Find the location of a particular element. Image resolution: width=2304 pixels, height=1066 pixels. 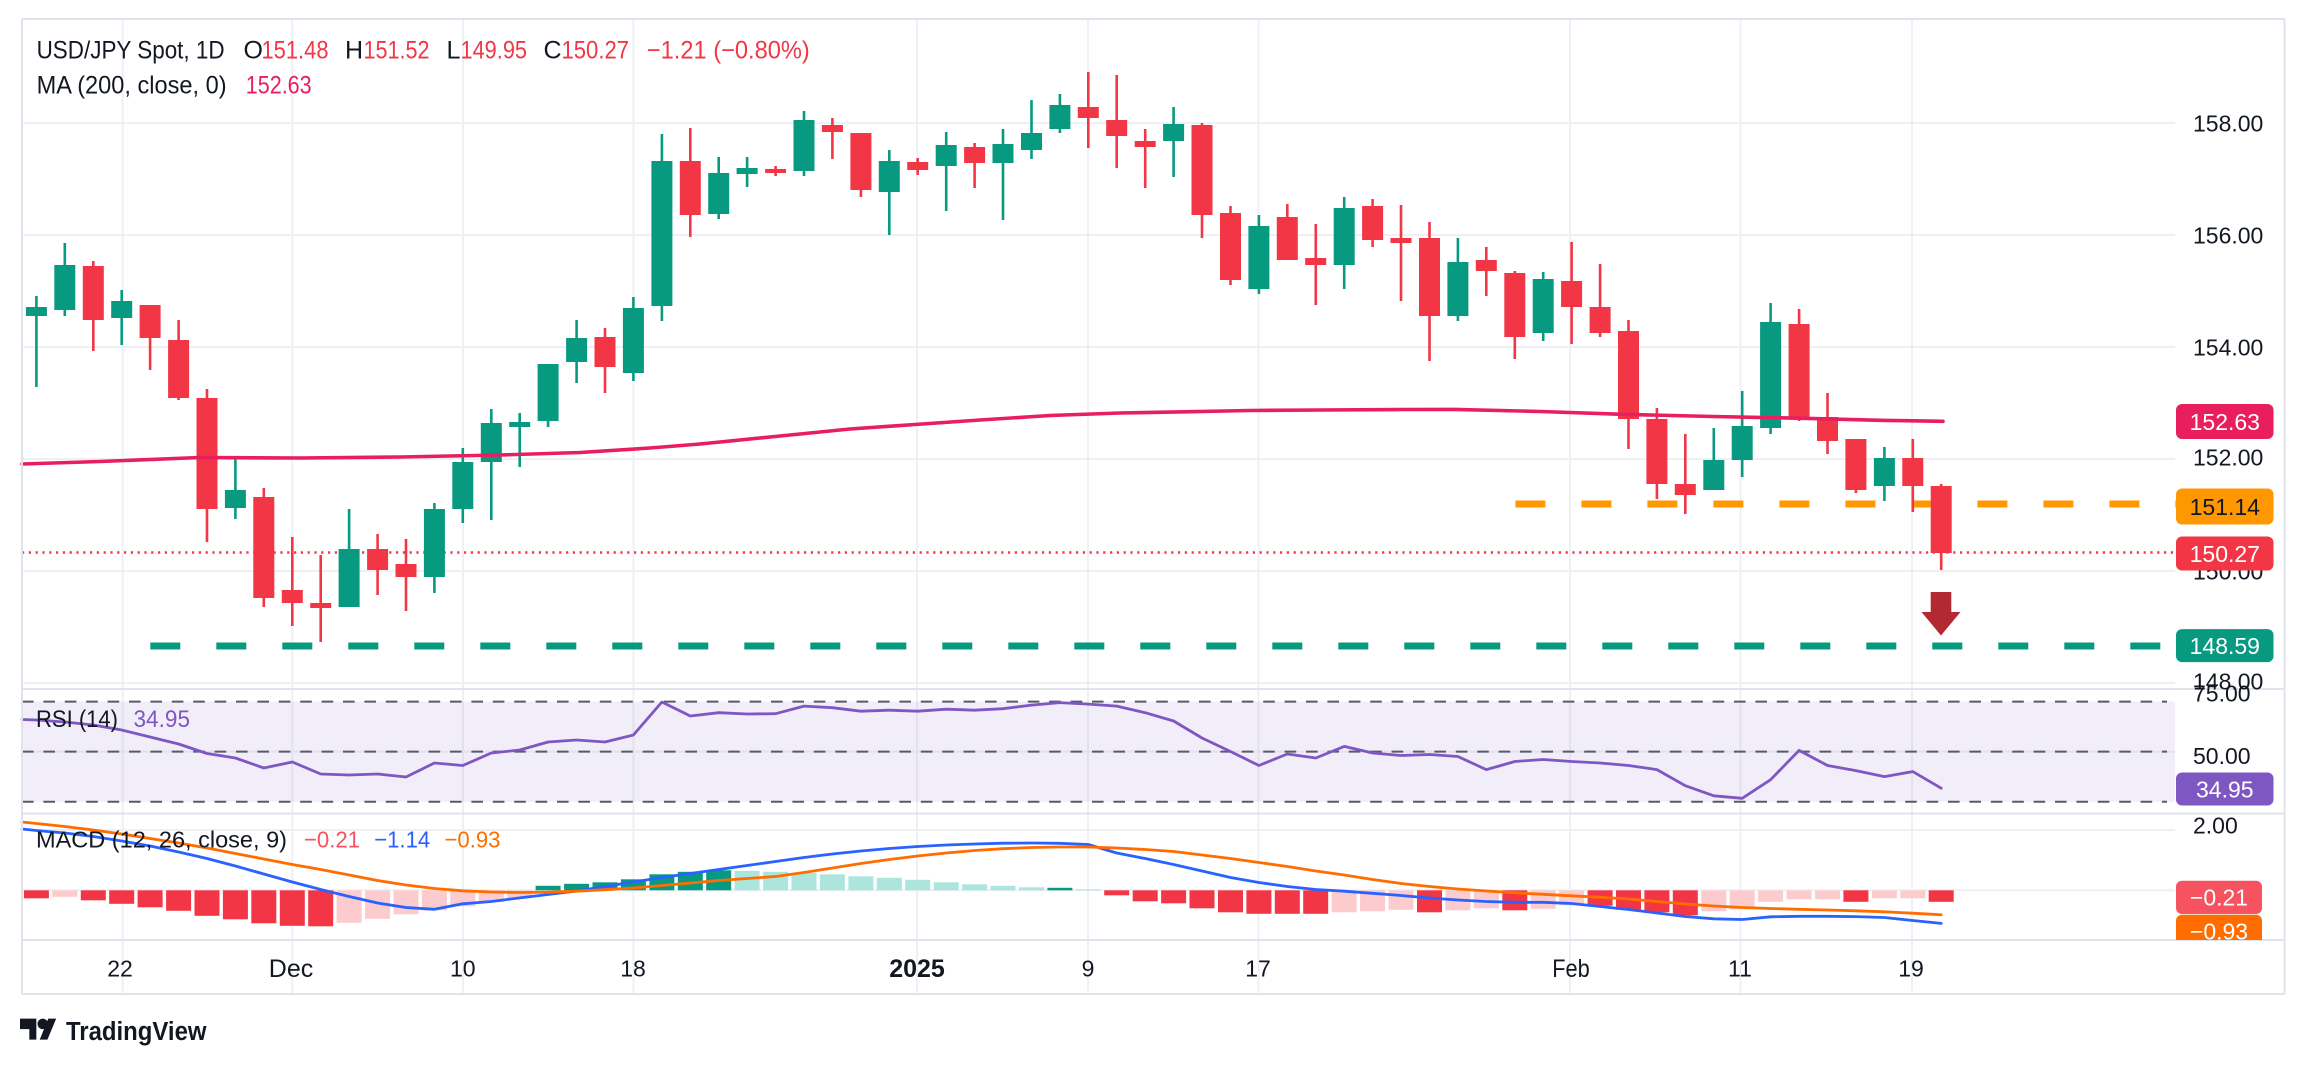

svg-text: RSI (14) is located at coordinates (77, 719).